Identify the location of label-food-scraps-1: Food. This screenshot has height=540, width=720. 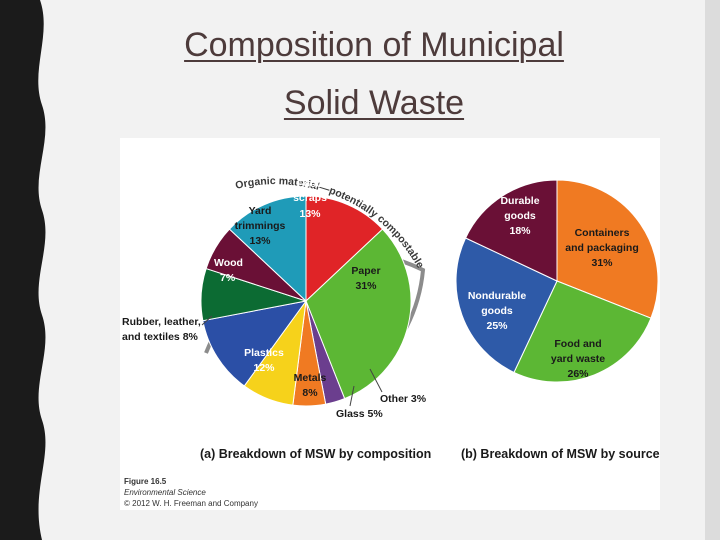
(310, 184).